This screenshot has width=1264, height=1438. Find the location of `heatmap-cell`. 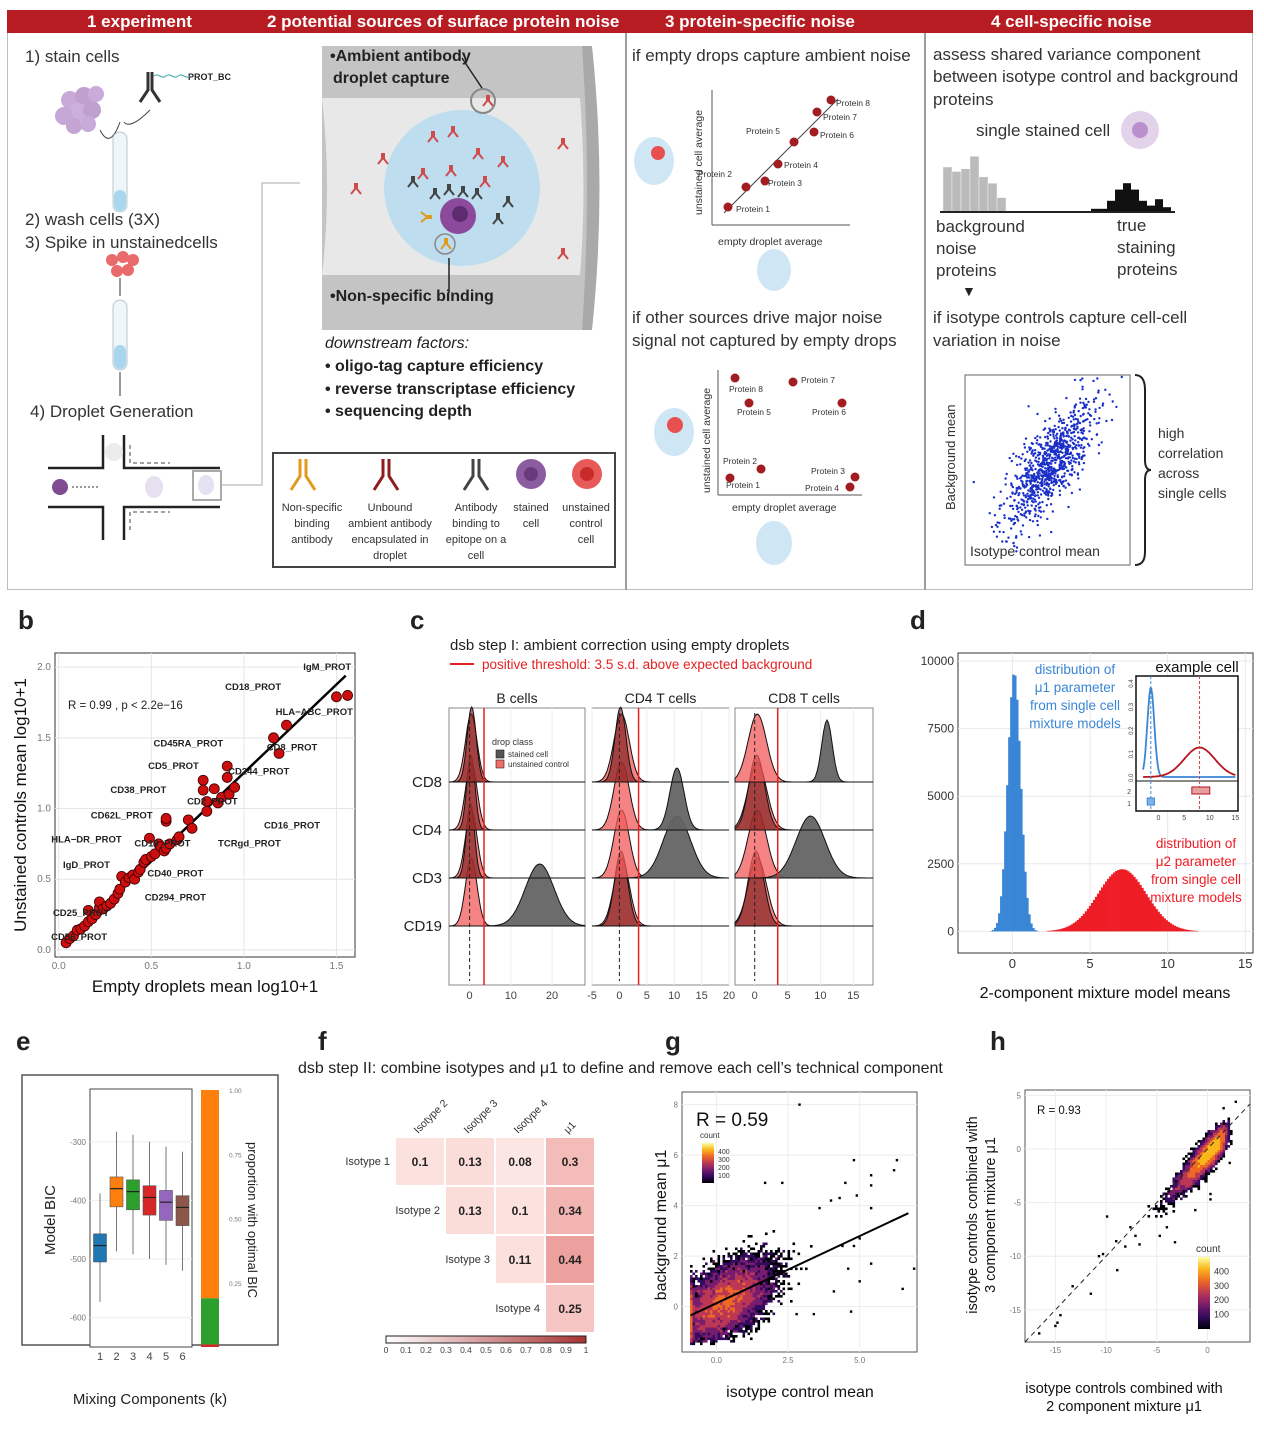

heatmap-cell is located at coordinates (470, 1161).